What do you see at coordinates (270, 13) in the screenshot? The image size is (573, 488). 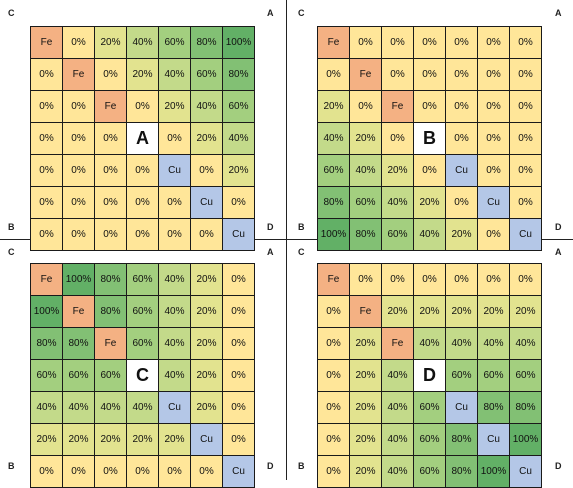 I see `corner-label-top-right: A` at bounding box center [270, 13].